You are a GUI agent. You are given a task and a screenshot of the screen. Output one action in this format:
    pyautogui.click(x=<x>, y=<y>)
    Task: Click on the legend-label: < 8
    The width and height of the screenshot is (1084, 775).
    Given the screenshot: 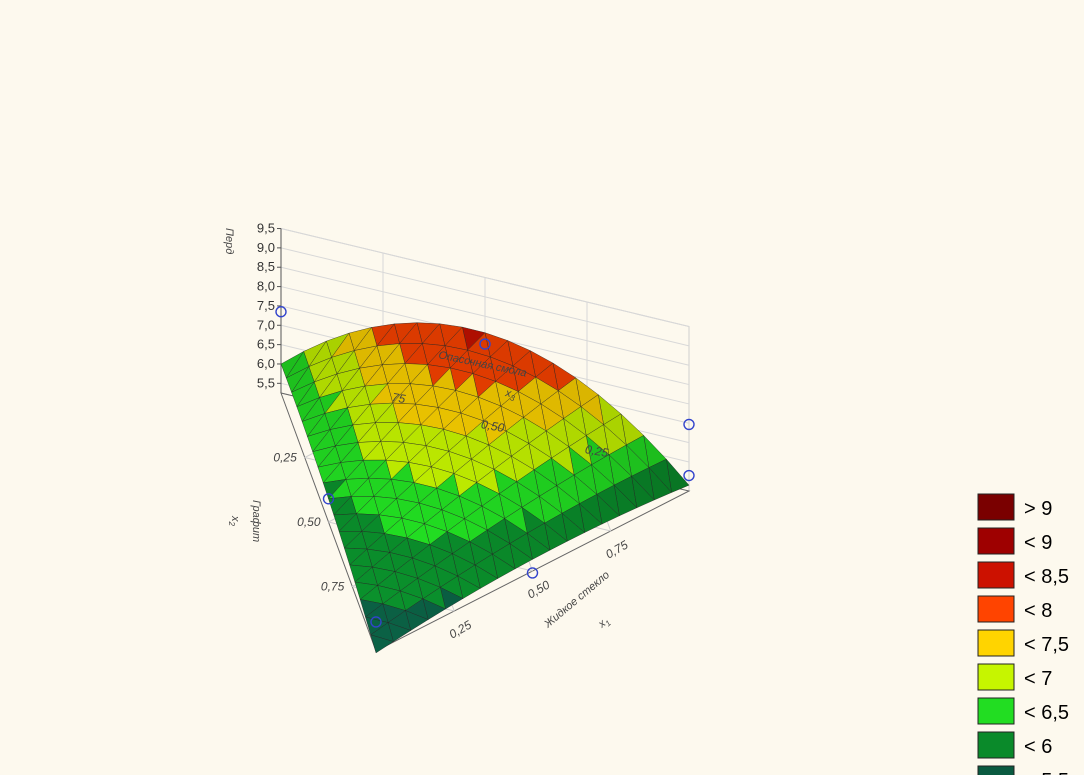 What is the action you would take?
    pyautogui.click(x=1038, y=611)
    